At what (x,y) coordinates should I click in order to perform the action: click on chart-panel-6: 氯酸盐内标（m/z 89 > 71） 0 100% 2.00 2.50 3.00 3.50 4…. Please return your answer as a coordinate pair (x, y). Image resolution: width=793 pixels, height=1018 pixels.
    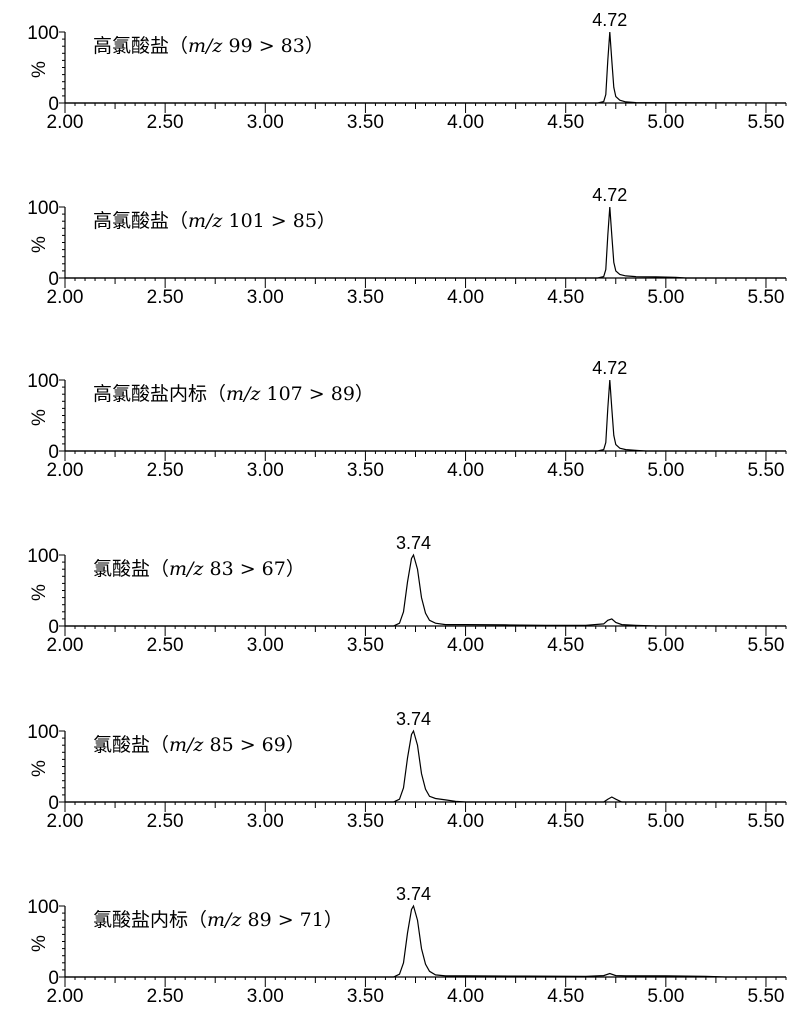
    Looking at the image, I should click on (407, 945).